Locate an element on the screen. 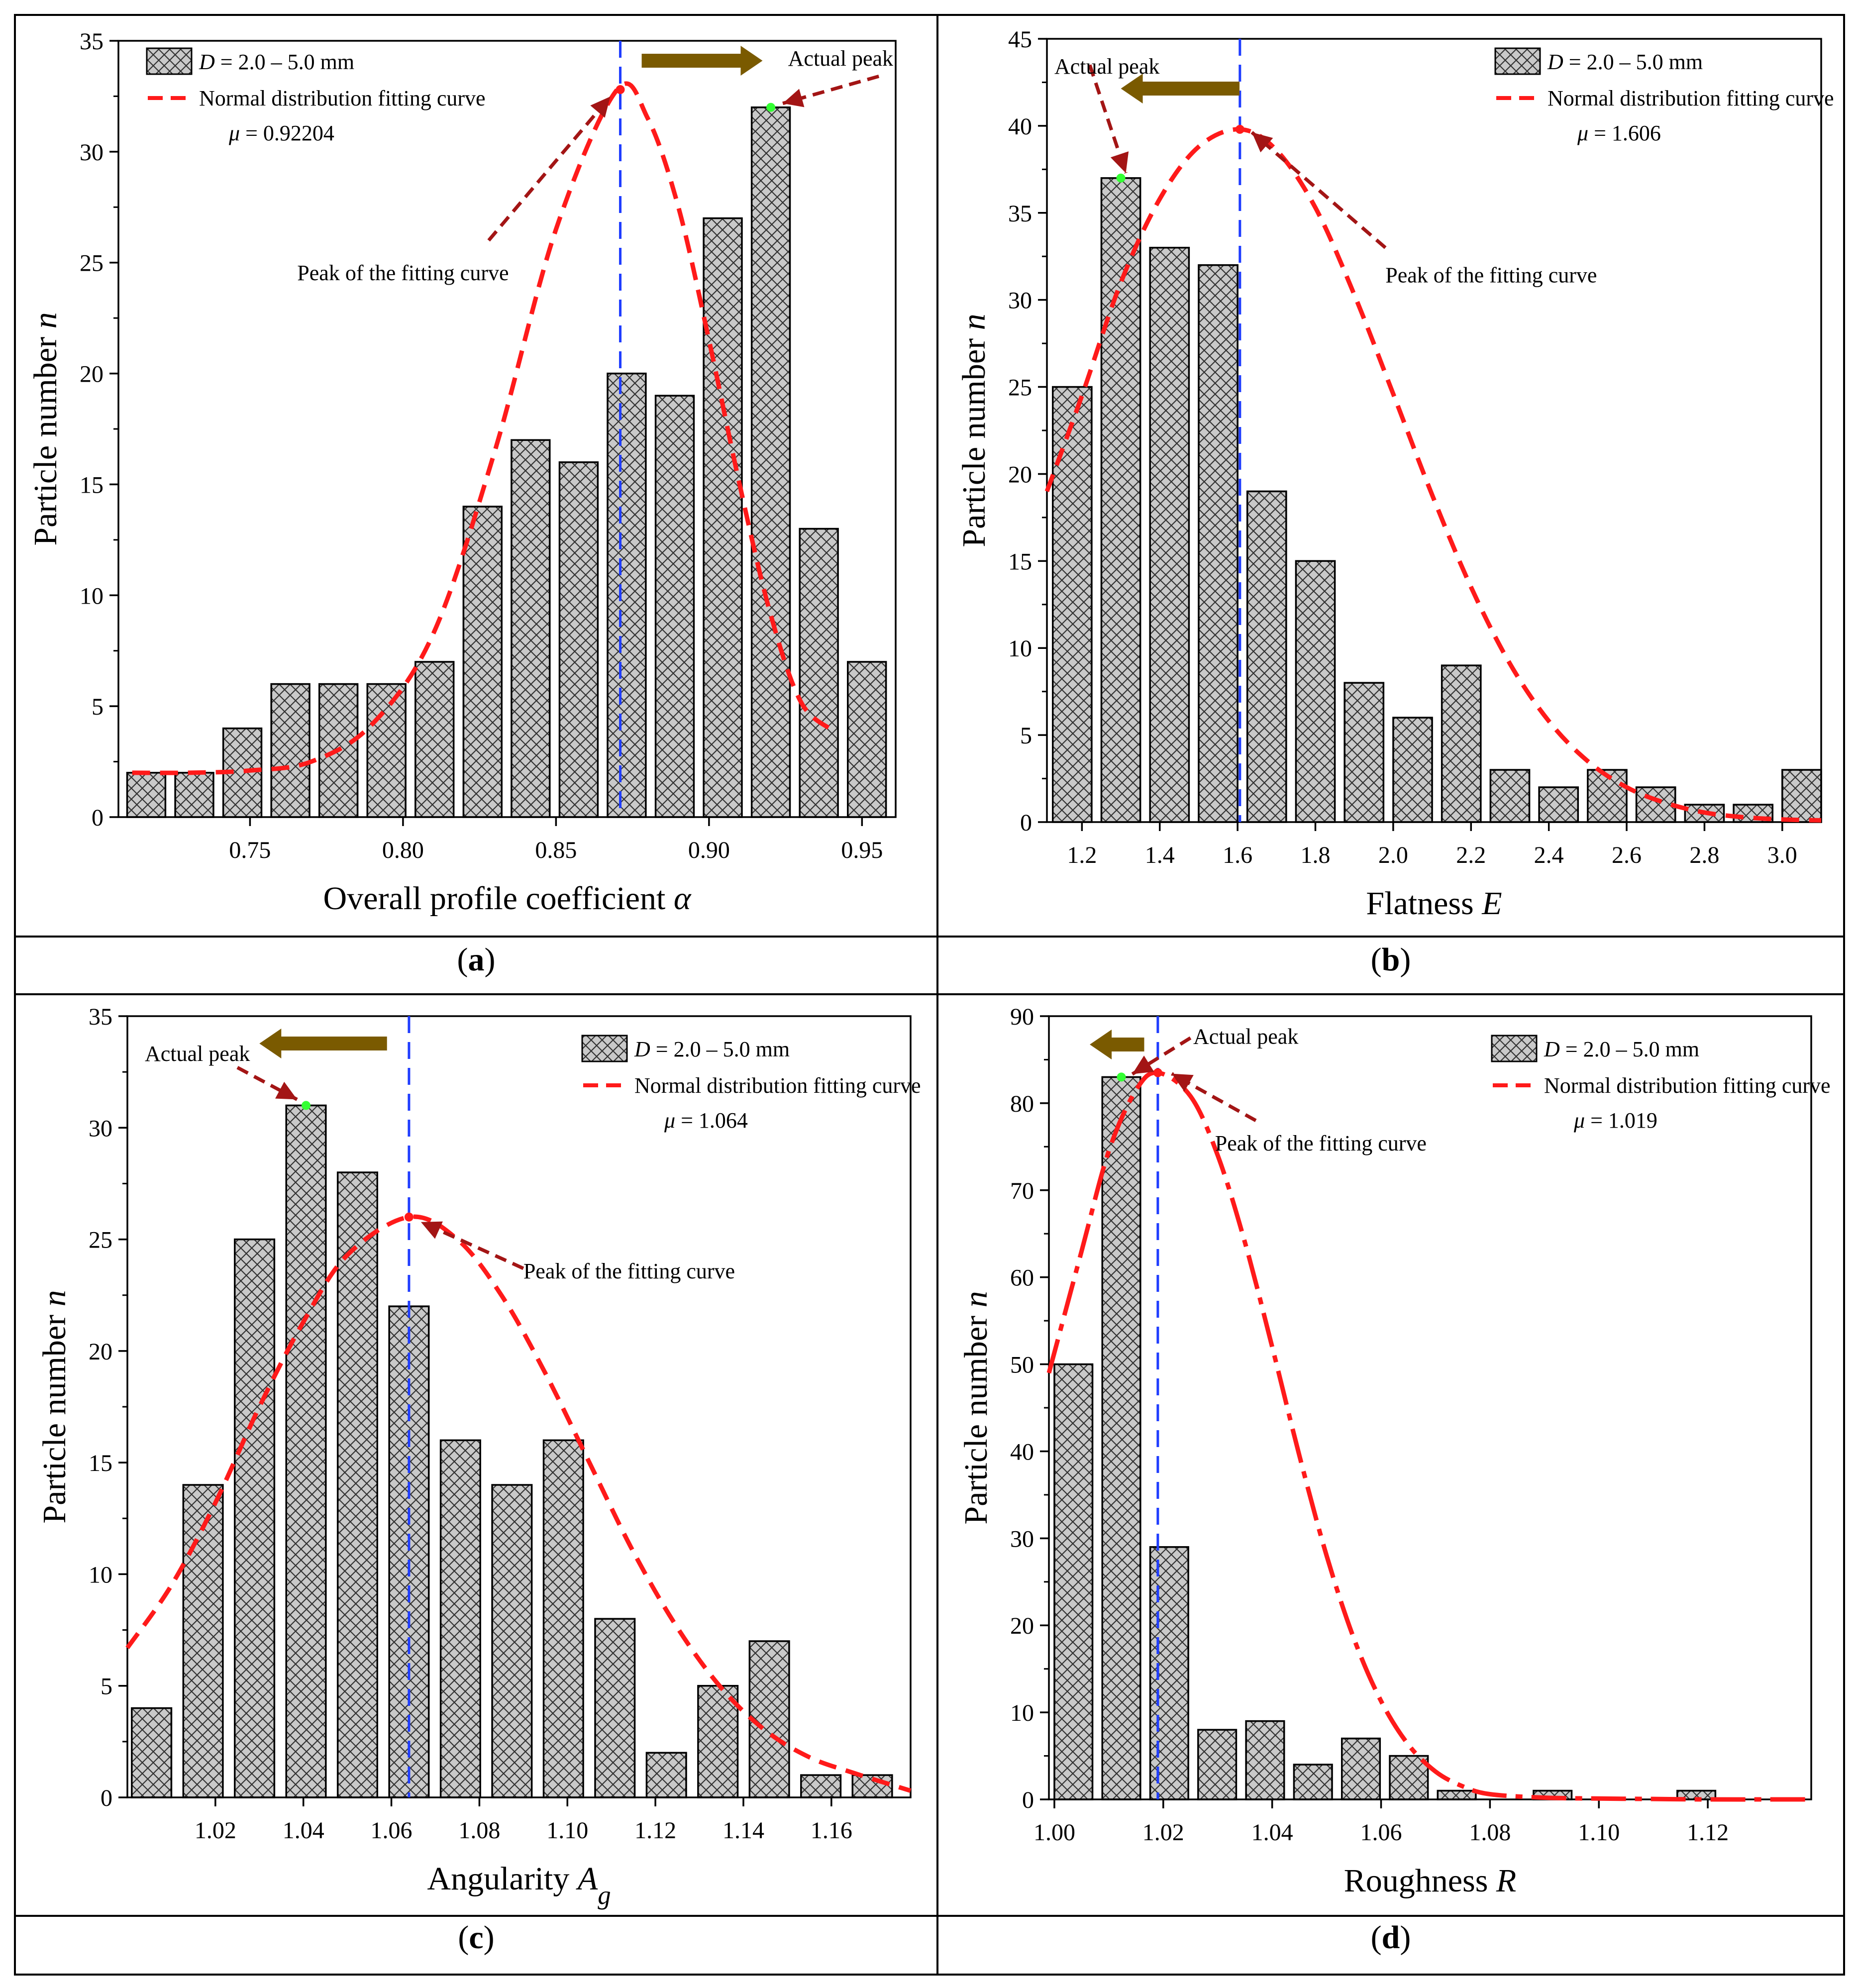  y-tick-label: 35 is located at coordinates (91, 41).